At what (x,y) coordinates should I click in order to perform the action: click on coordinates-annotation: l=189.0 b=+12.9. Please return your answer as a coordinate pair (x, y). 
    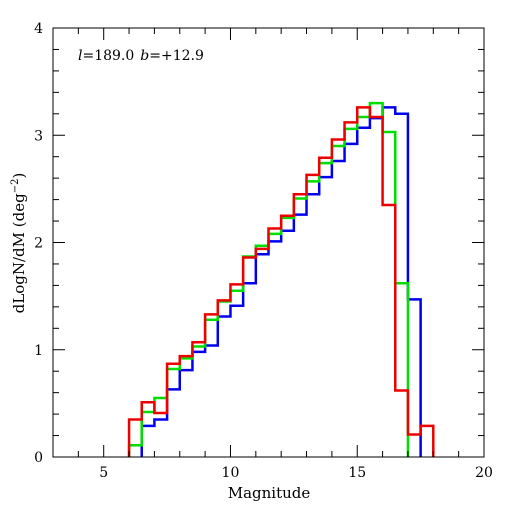
    Looking at the image, I should click on (141, 56).